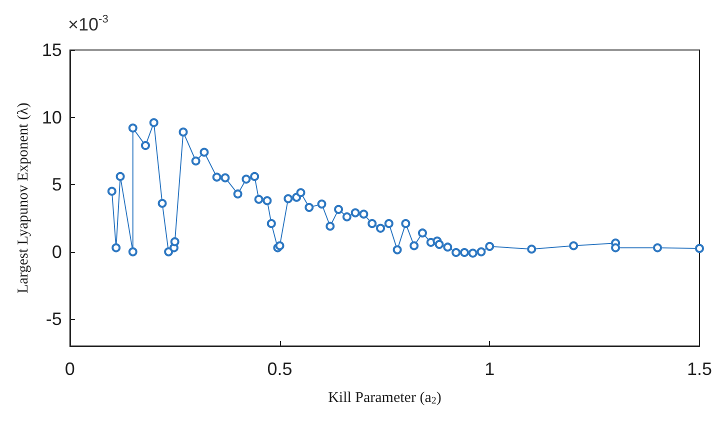 This screenshot has height=425, width=723. What do you see at coordinates (54, 319) in the screenshot?
I see `y-tick-label: -5` at bounding box center [54, 319].